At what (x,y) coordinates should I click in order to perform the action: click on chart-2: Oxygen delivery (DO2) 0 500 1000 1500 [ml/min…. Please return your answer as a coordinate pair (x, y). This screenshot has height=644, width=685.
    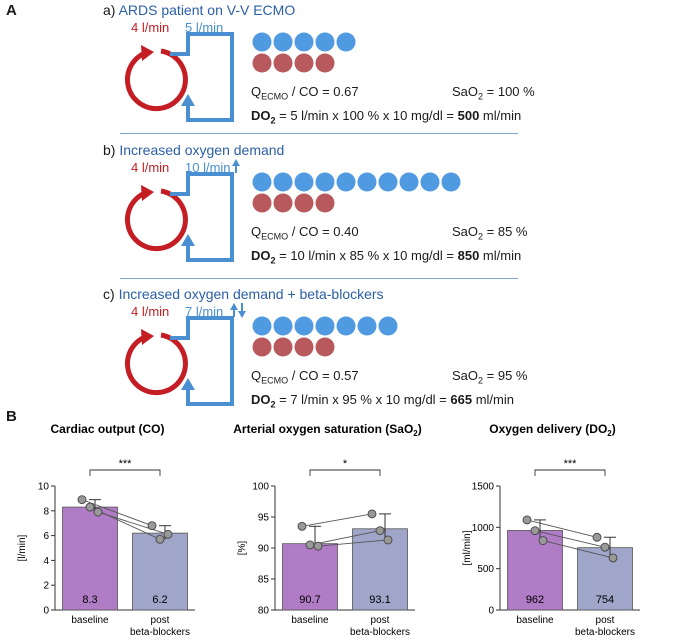
    Looking at the image, I should click on (551, 530).